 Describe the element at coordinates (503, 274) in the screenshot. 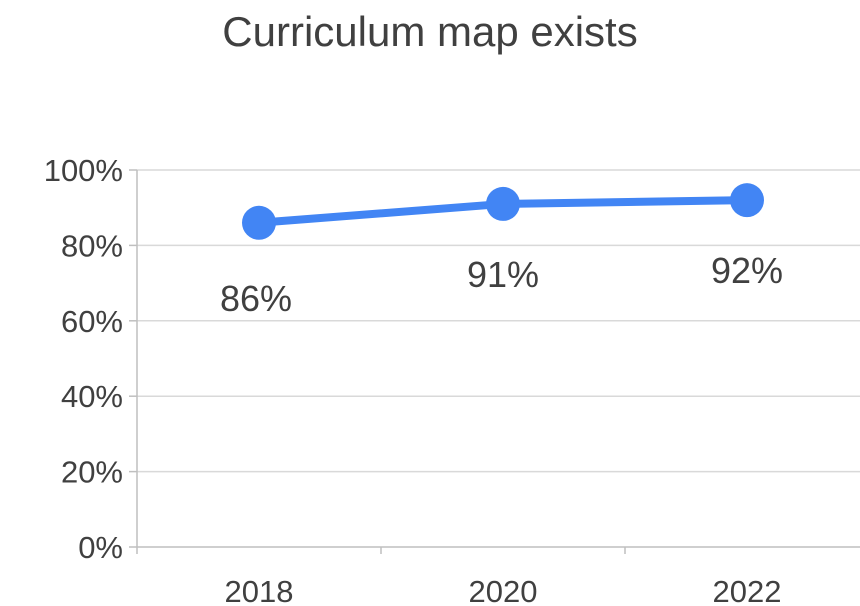

I see `data-label-2020: 91%` at that location.